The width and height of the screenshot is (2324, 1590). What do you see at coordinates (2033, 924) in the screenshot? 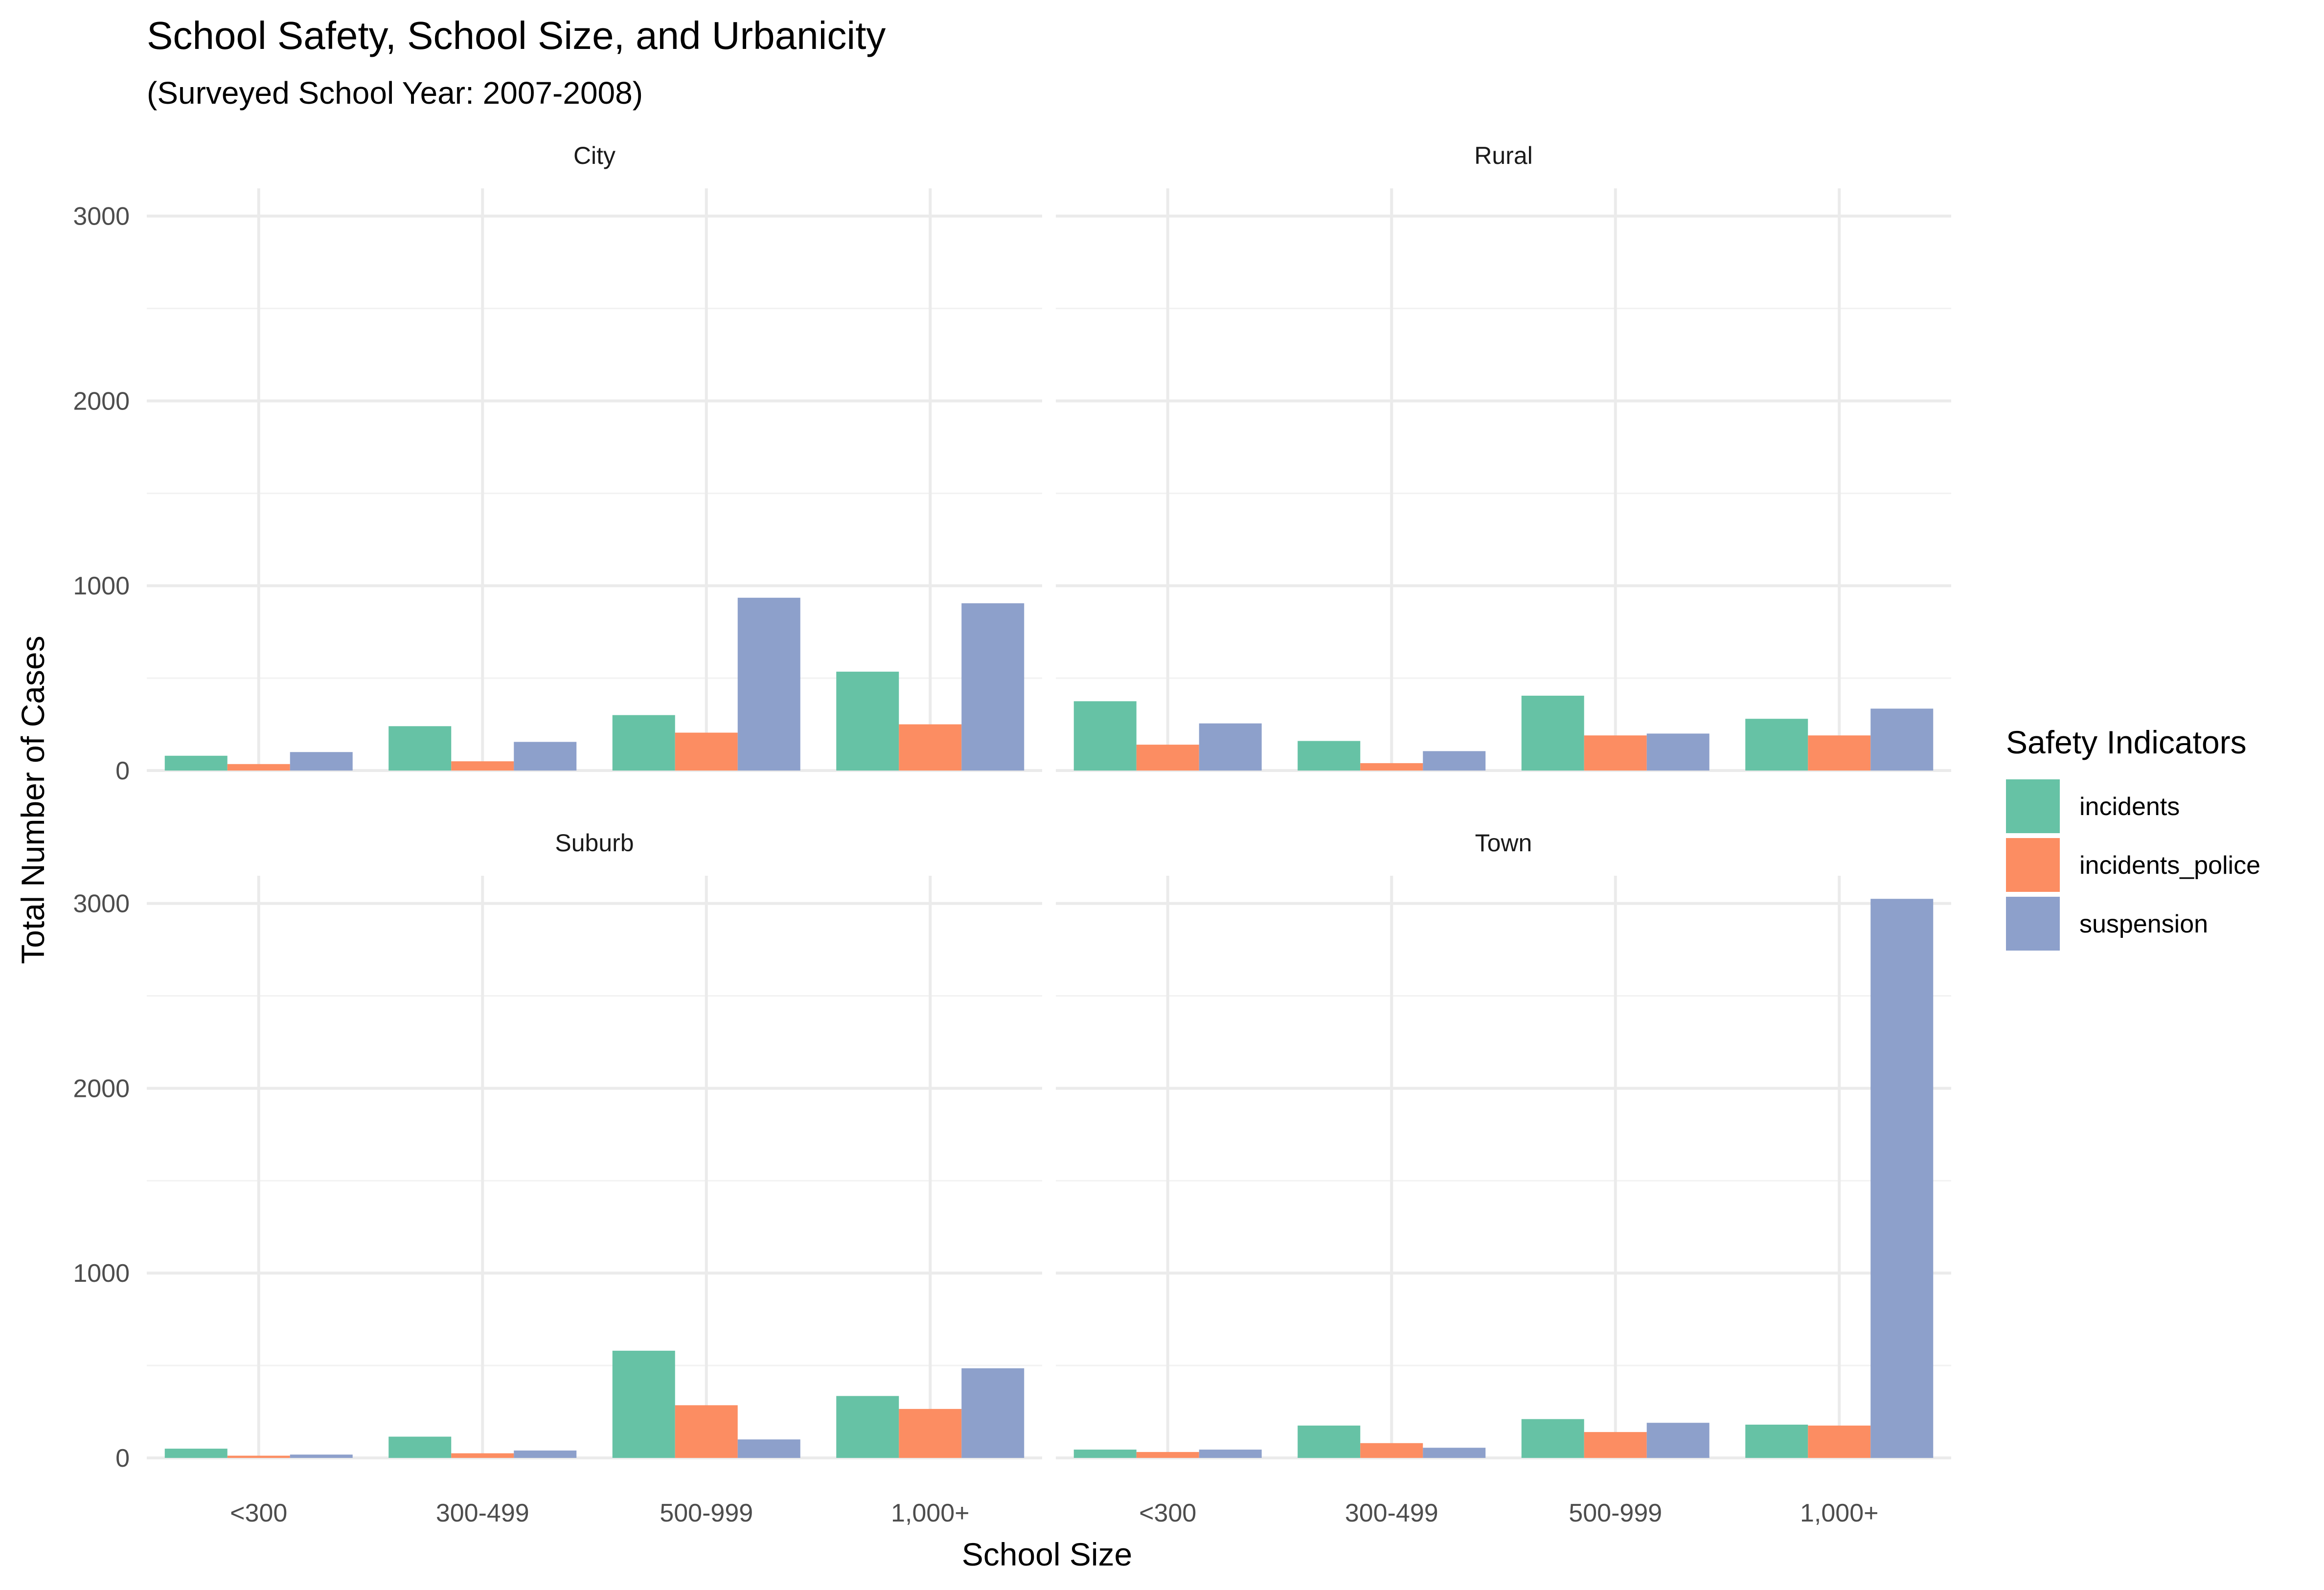
I see `legend-key-suspension` at bounding box center [2033, 924].